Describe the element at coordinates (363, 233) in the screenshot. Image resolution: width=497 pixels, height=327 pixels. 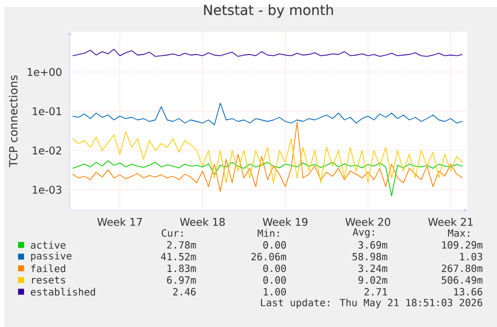
I see `text: Avg:` at that location.